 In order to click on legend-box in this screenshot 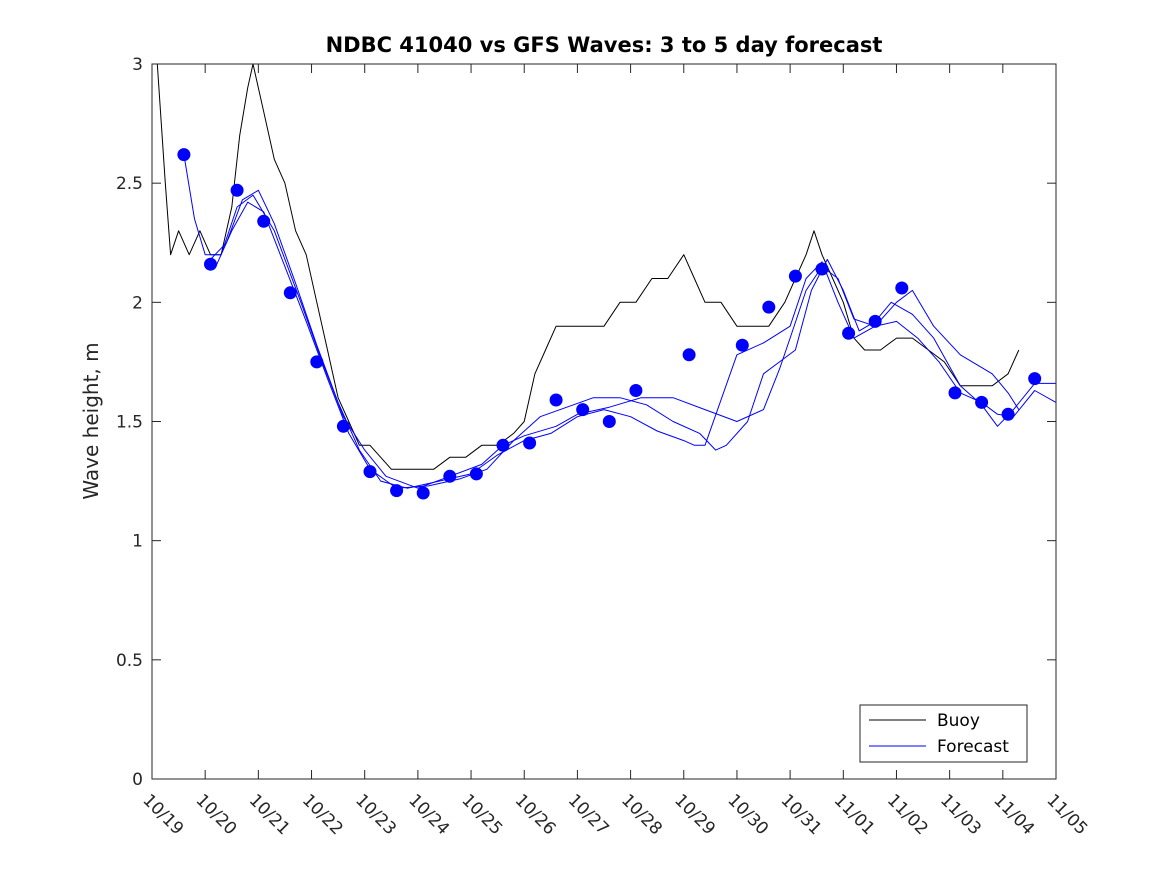, I will do `click(943, 733)`.